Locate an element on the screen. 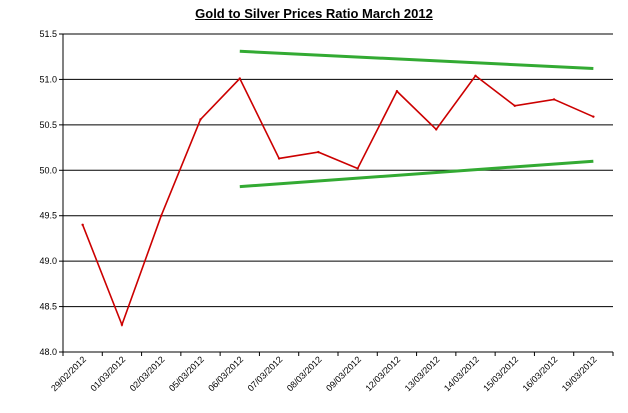  x-tick-label: 01/03/2012 is located at coordinates (107, 373).